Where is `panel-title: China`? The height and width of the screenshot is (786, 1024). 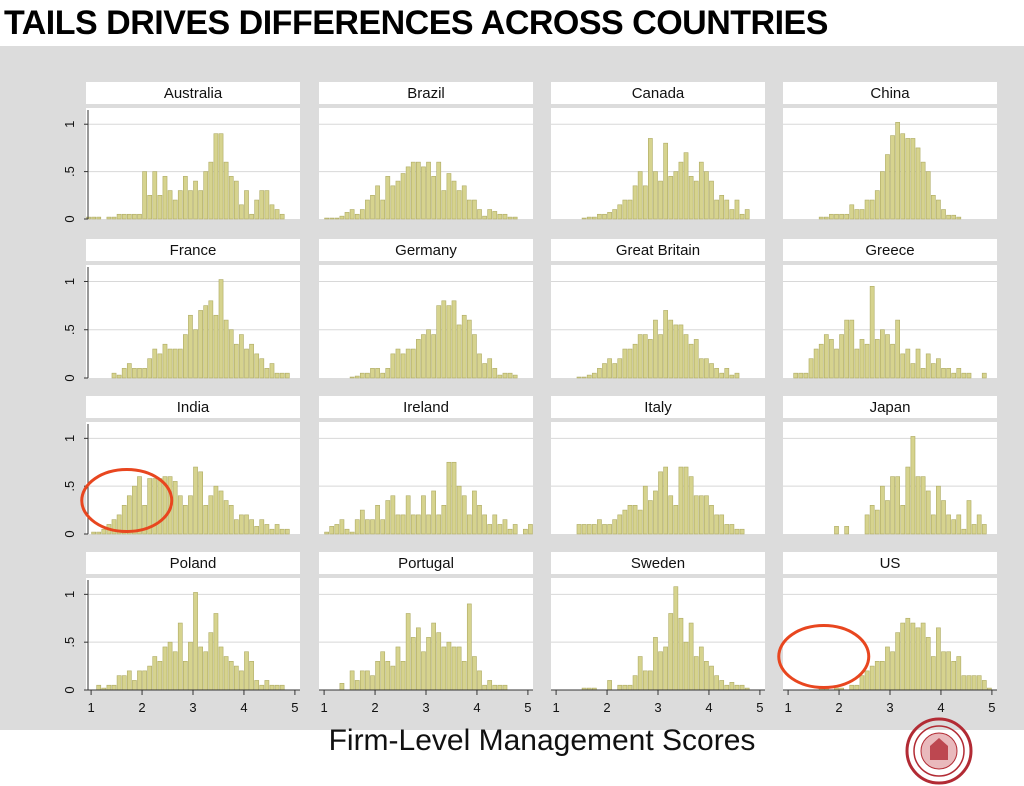 panel-title: China is located at coordinates (890, 93).